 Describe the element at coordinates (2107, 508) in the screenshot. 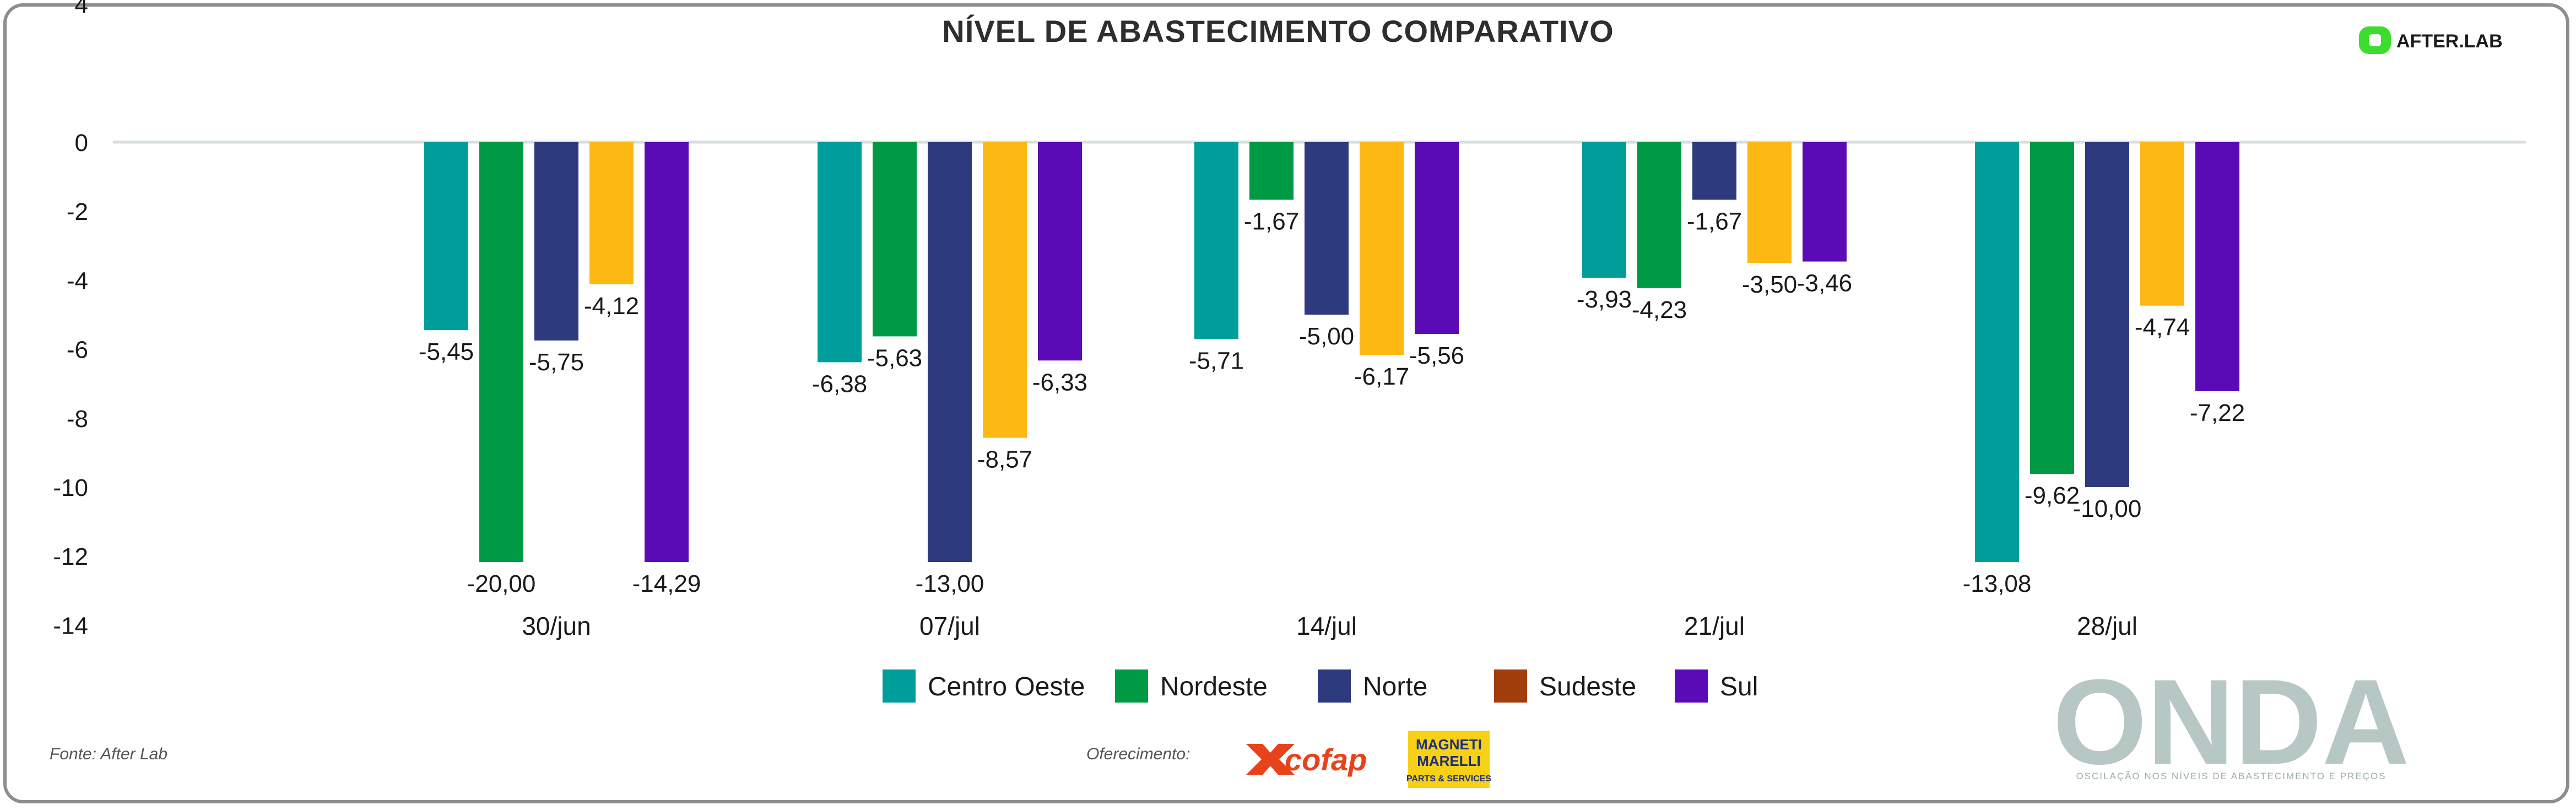

I see `data-label: -10,00` at that location.